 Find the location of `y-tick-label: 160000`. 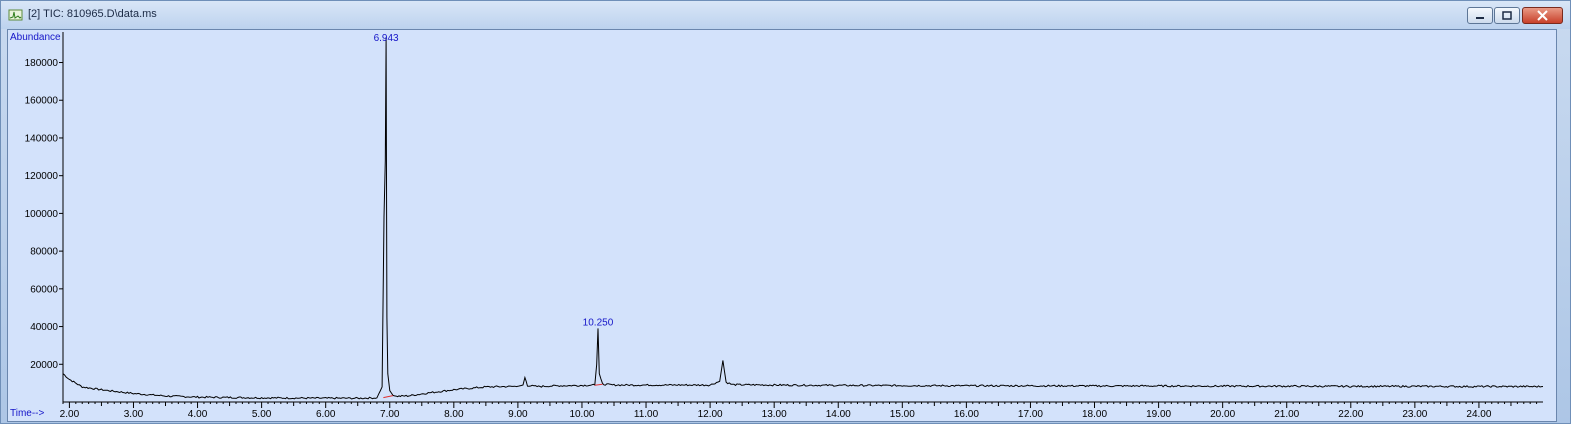

y-tick-label: 160000 is located at coordinates (42, 101).